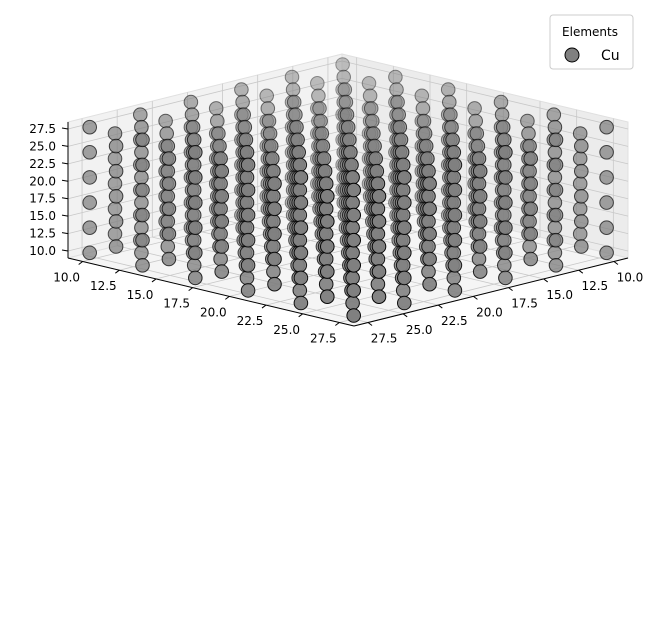 The height and width of the screenshot is (636, 649). Describe the element at coordinates (591, 42) in the screenshot. I see `legend: Elements Cu` at that location.